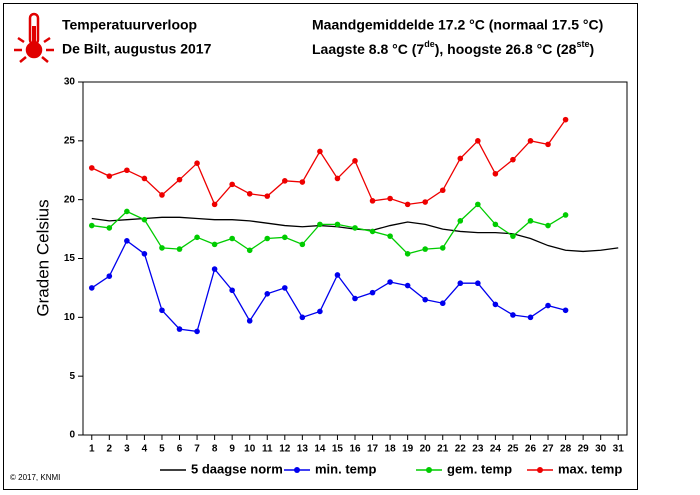 Image resolution: width=700 pixels, height=495 pixels. Describe the element at coordinates (215, 449) in the screenshot. I see `x-tick-label: 8` at that location.